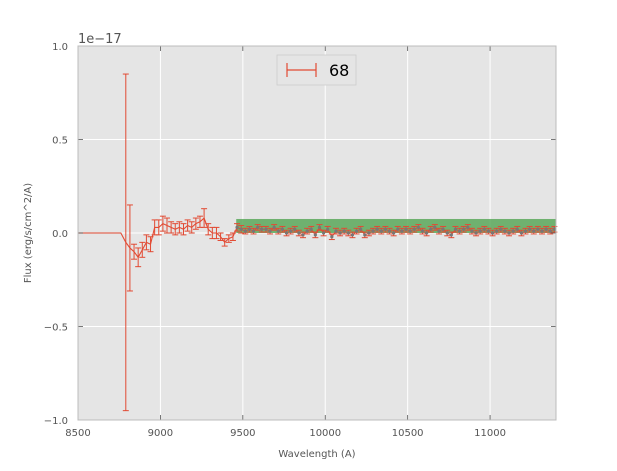 This screenshot has height=471, width=617. I want to click on y-tick-label: −1.0, so click(56, 421).